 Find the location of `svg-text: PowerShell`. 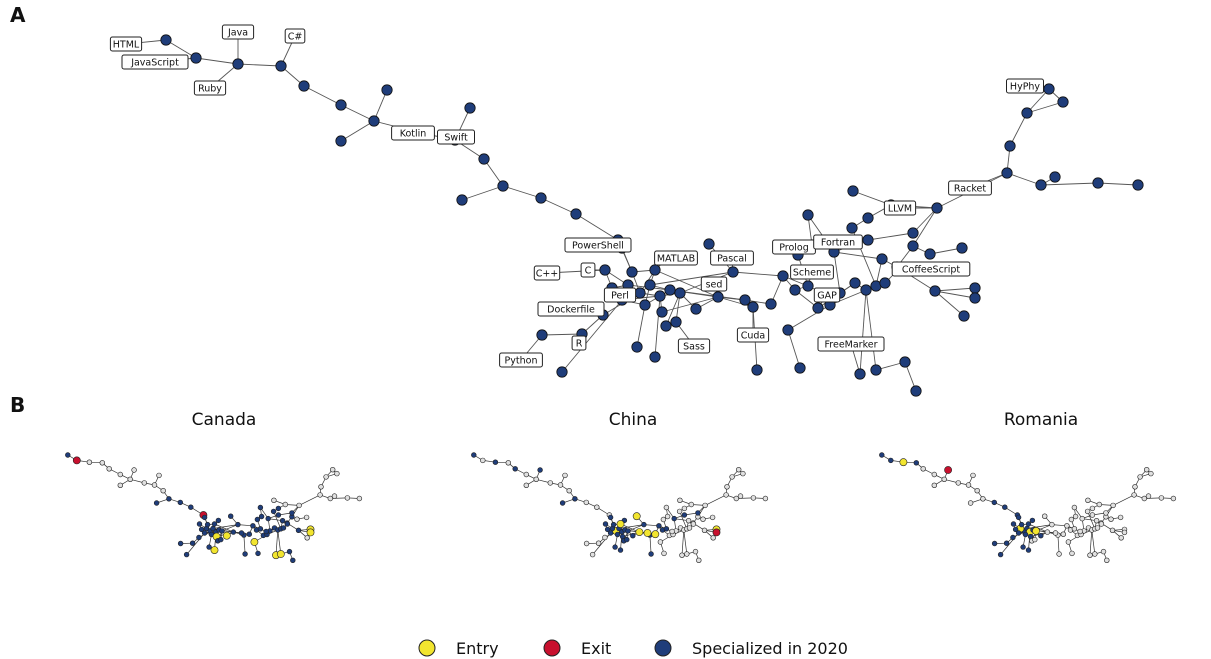

svg-text: PowerShell is located at coordinates (598, 246).